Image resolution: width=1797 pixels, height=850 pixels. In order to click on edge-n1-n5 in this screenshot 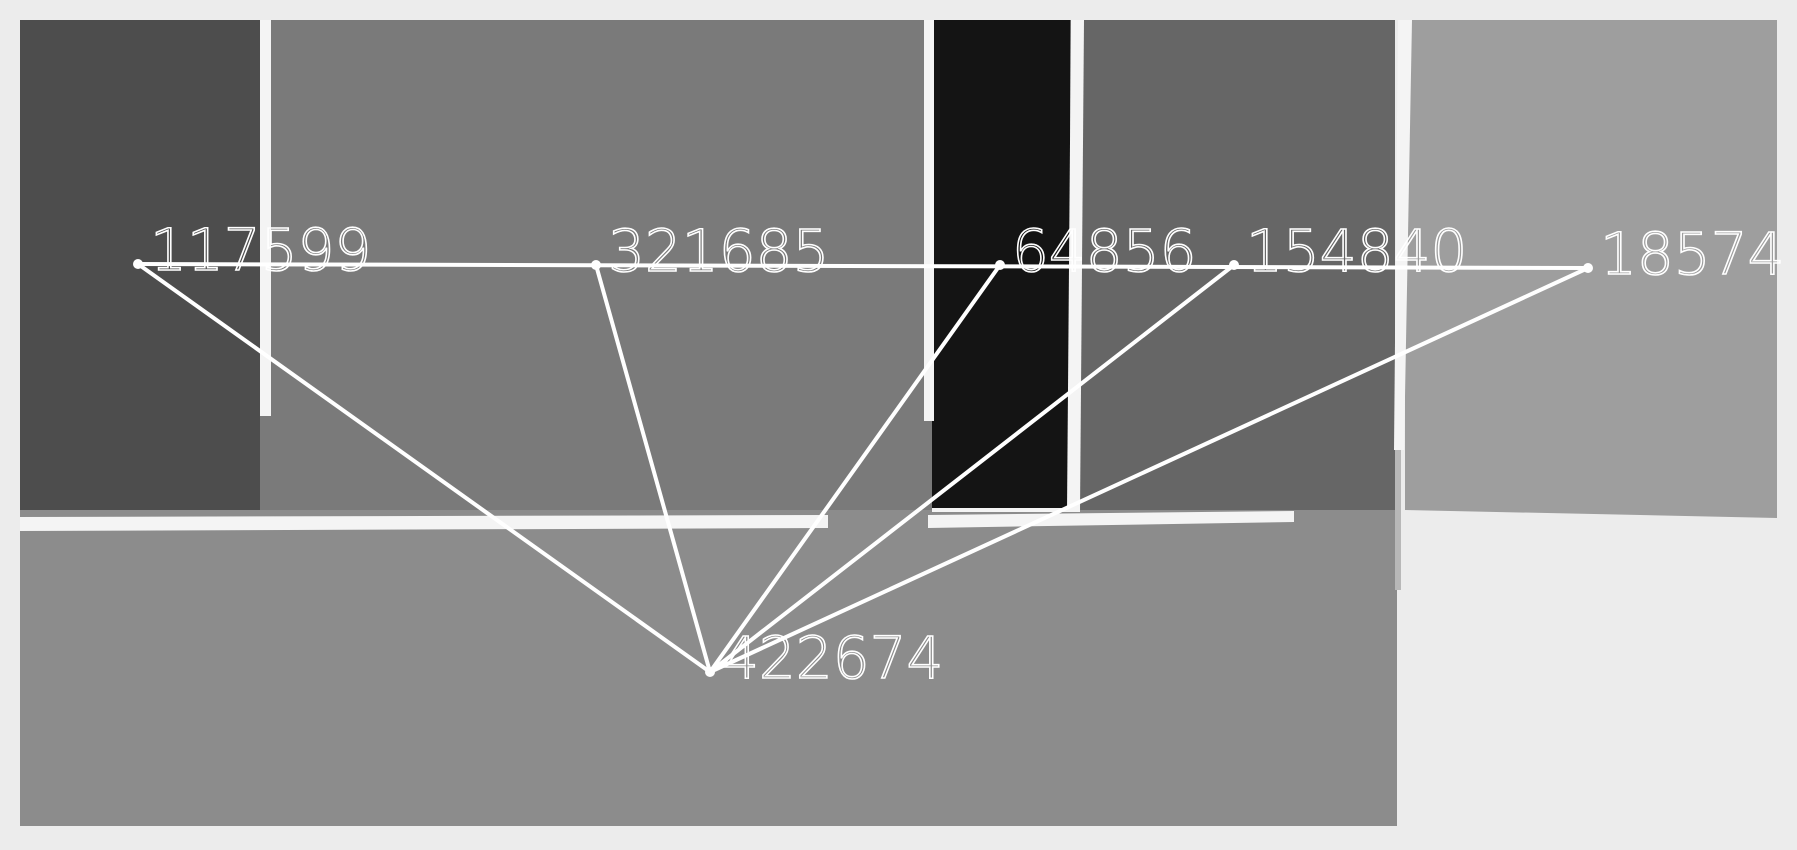, I will do `click(863, 266)`.